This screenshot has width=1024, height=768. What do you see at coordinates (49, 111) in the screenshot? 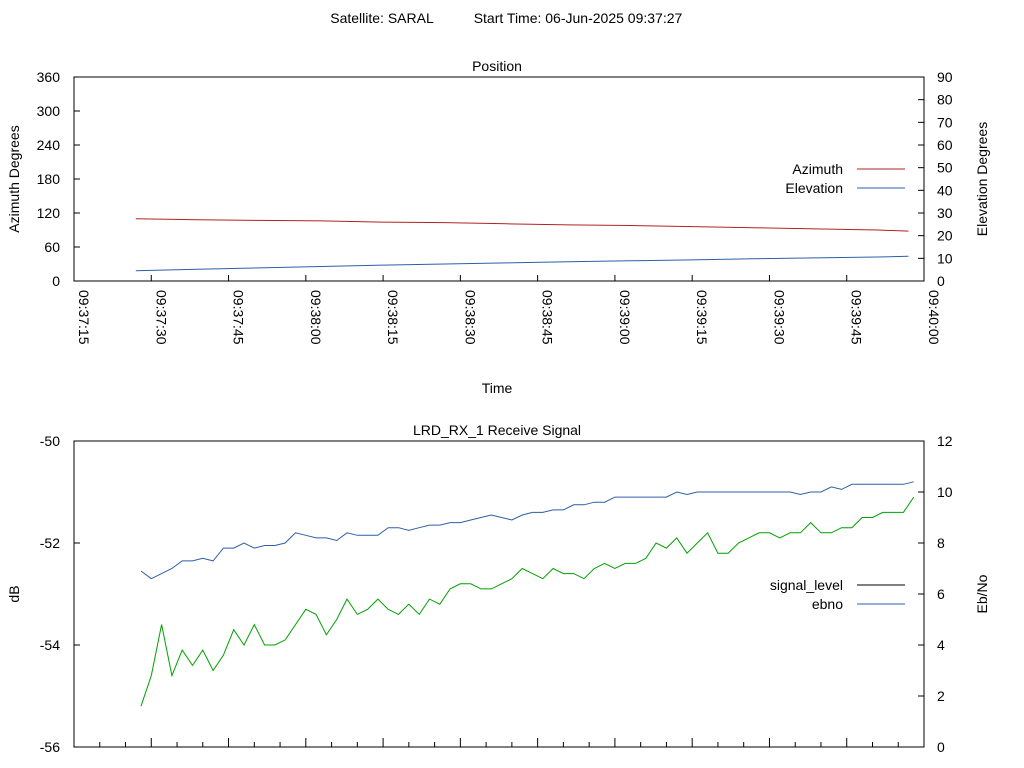
I see `azimuth-axis-tick-label: 300` at bounding box center [49, 111].